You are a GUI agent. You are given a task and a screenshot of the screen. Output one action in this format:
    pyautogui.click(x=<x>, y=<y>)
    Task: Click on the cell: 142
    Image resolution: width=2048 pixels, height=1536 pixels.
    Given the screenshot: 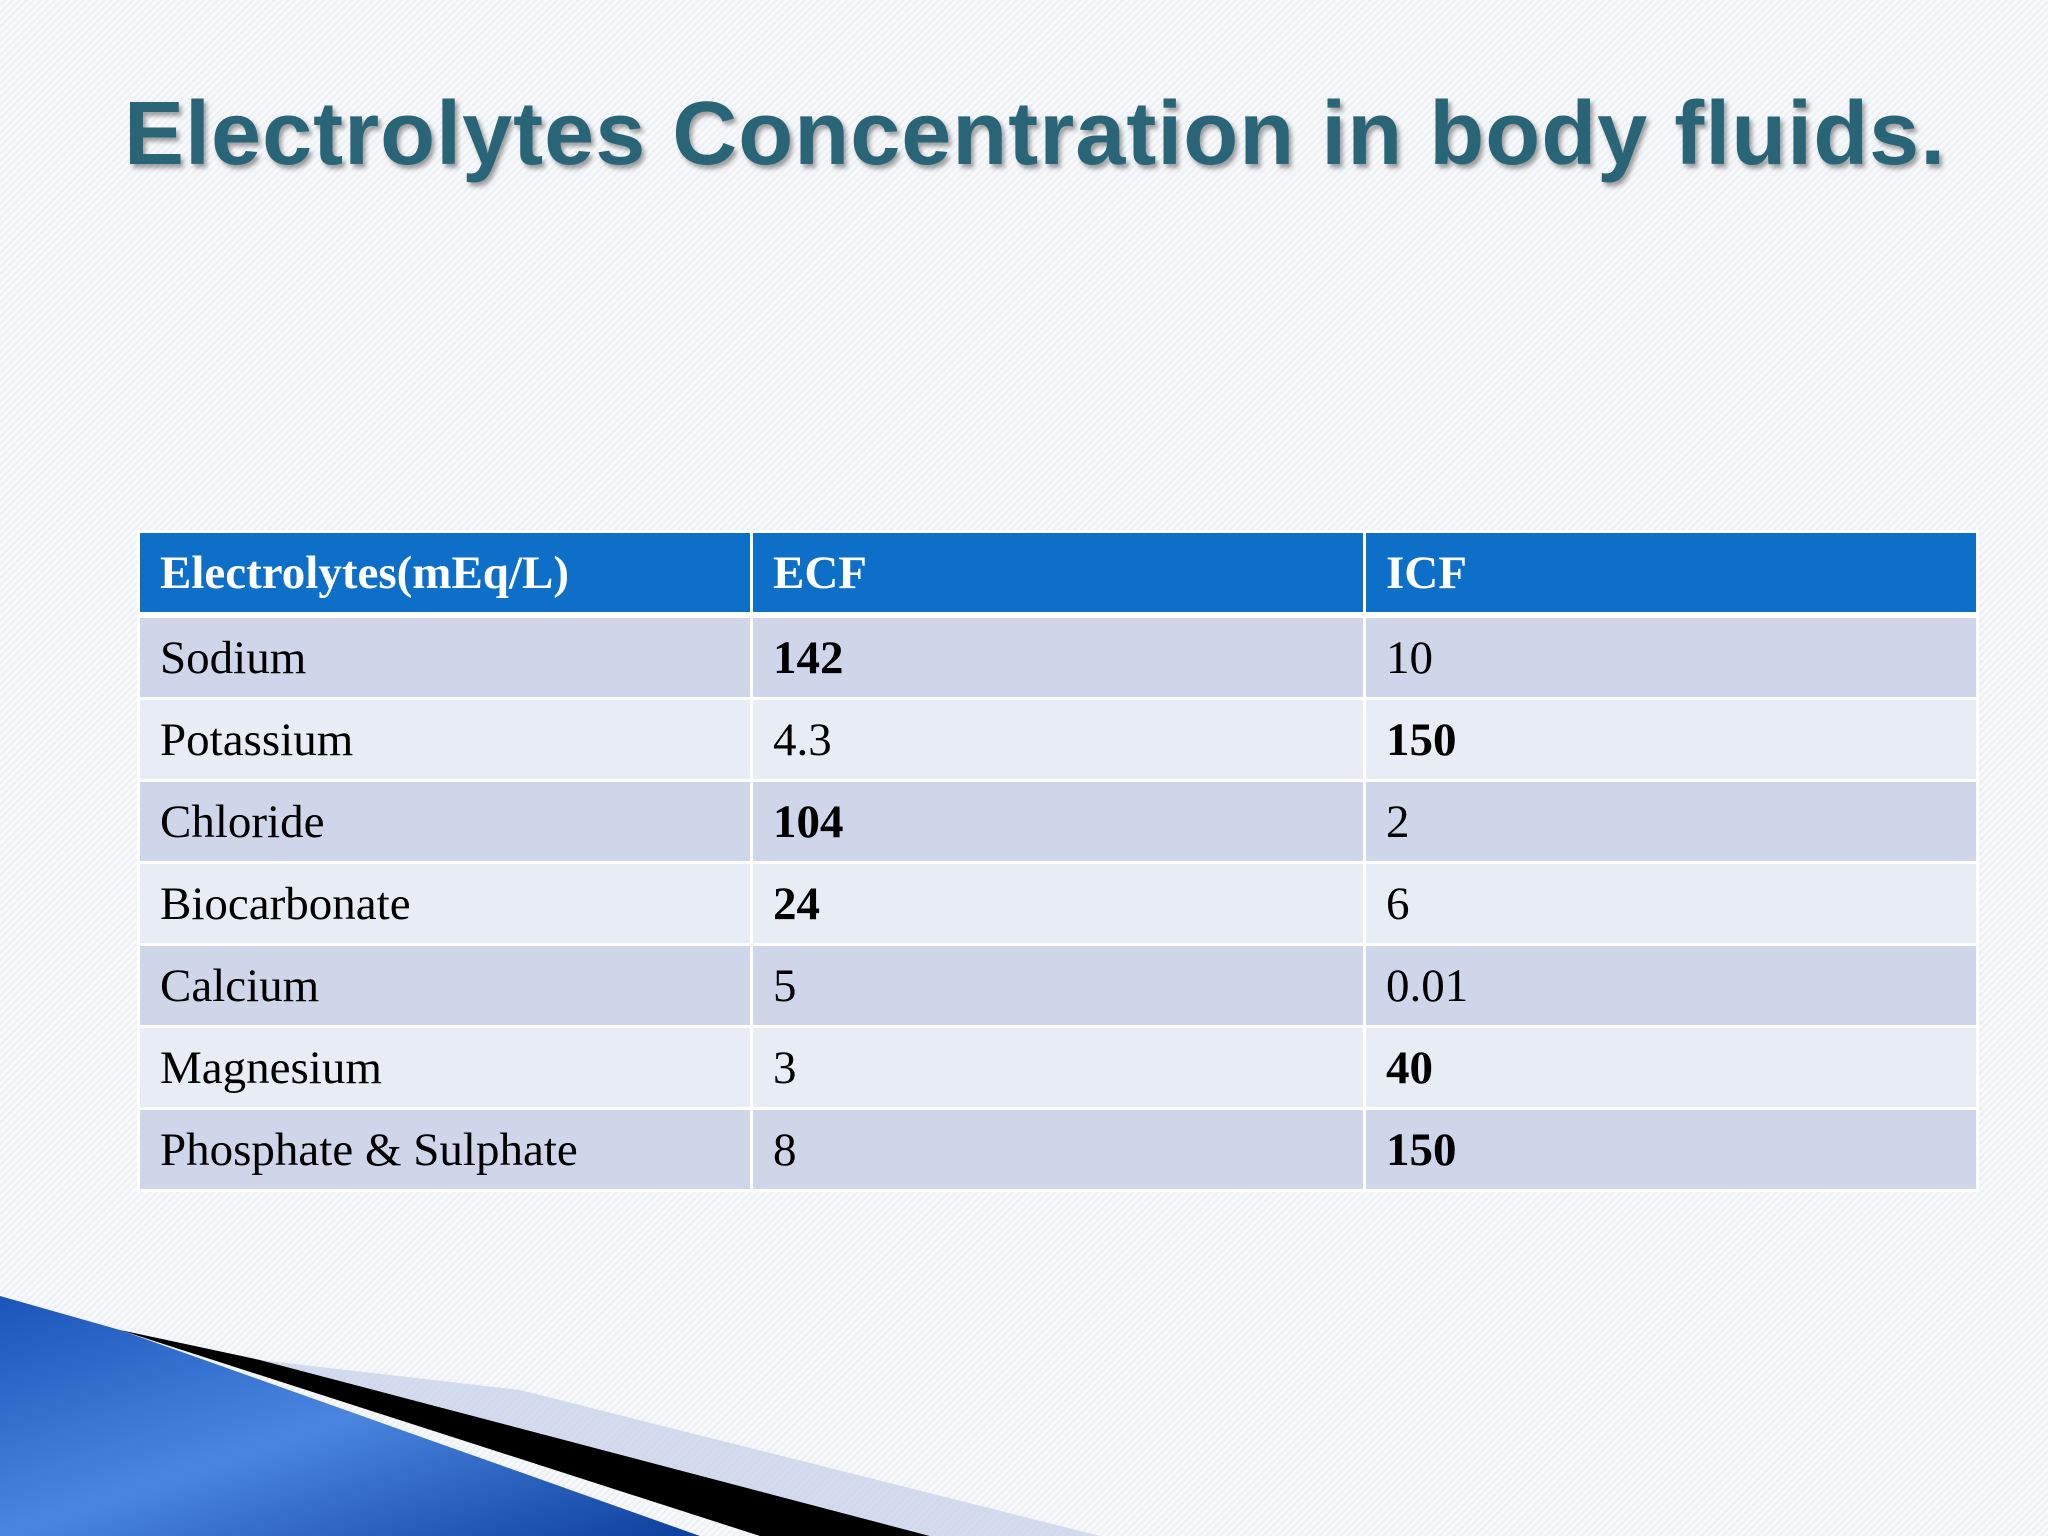 What is the action you would take?
    pyautogui.click(x=1058, y=656)
    